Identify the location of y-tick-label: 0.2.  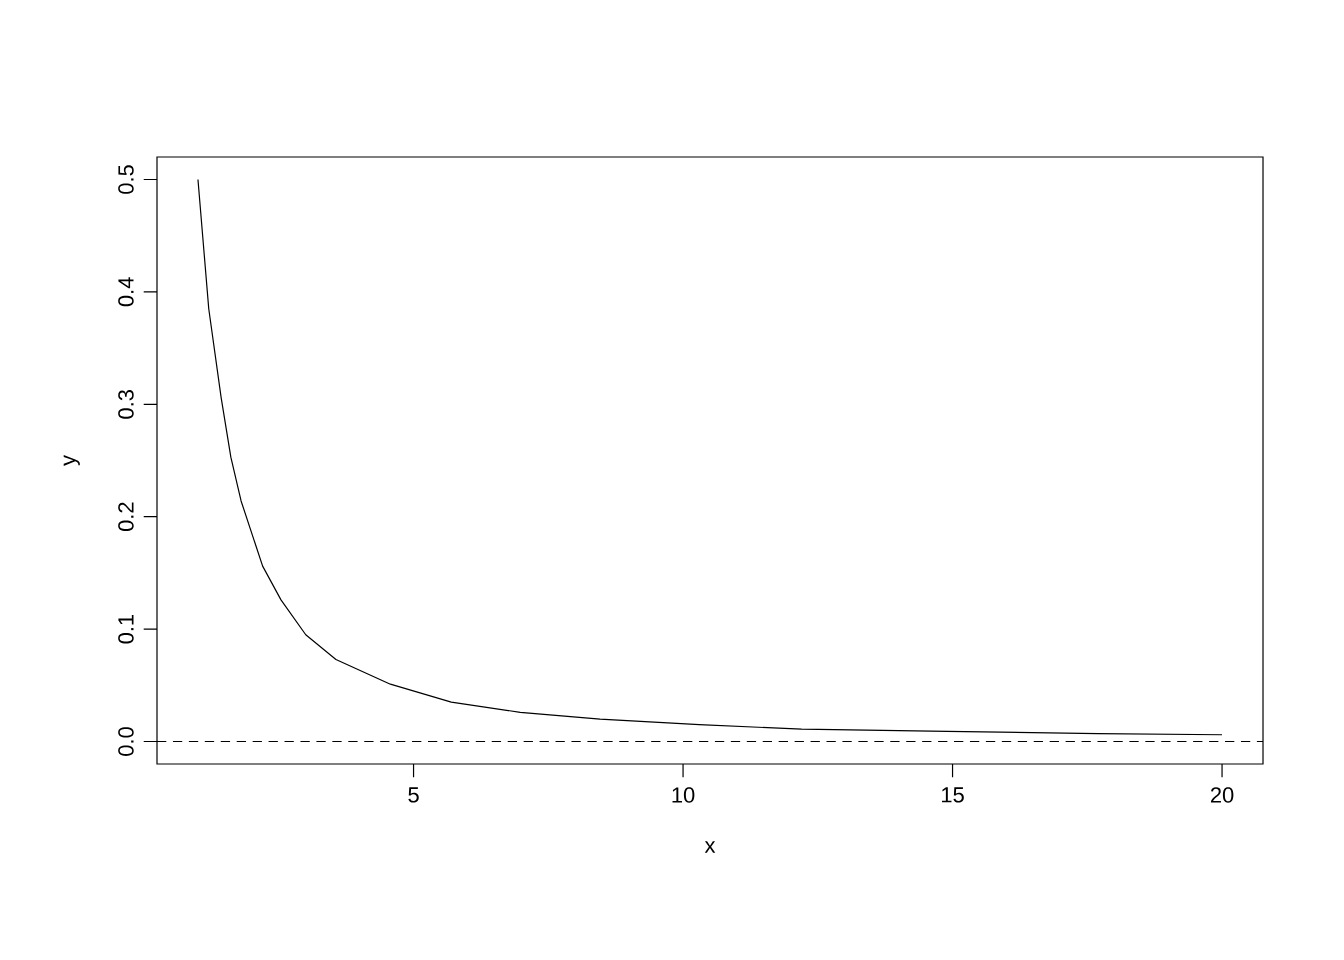
(126, 517).